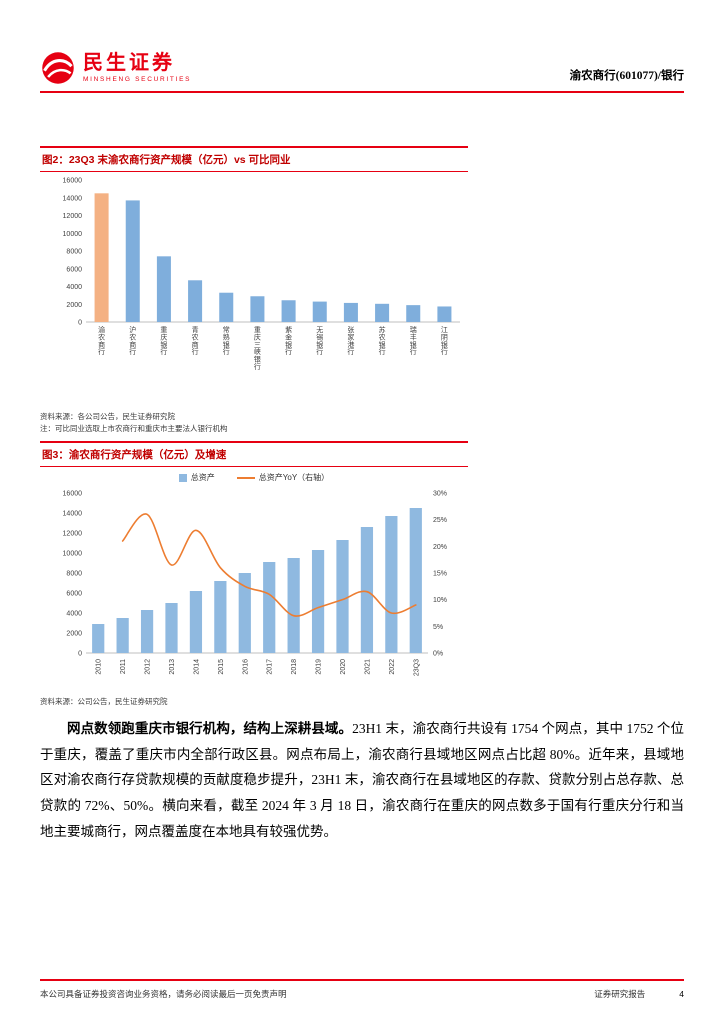 The image size is (724, 1024). I want to click on svg-text: 2018, so click(294, 667).